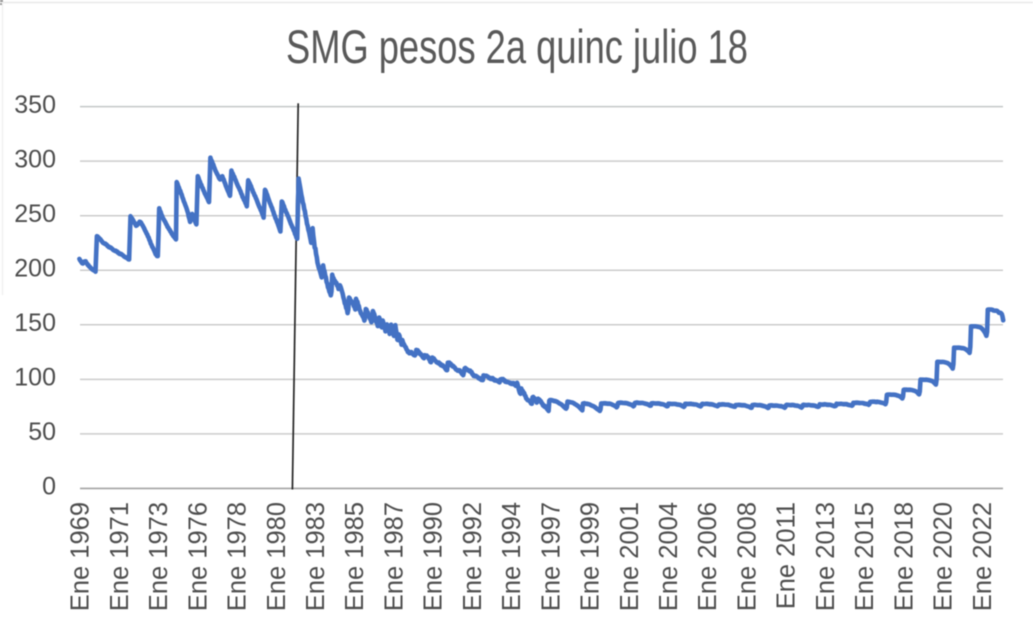 This screenshot has width=1033, height=620. What do you see at coordinates (865, 556) in the screenshot?
I see `svg-text: Ene 2015` at bounding box center [865, 556].